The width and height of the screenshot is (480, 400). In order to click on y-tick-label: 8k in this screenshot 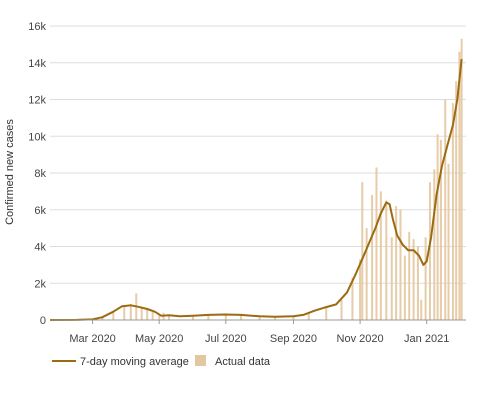, I will do `click(40, 174)`.